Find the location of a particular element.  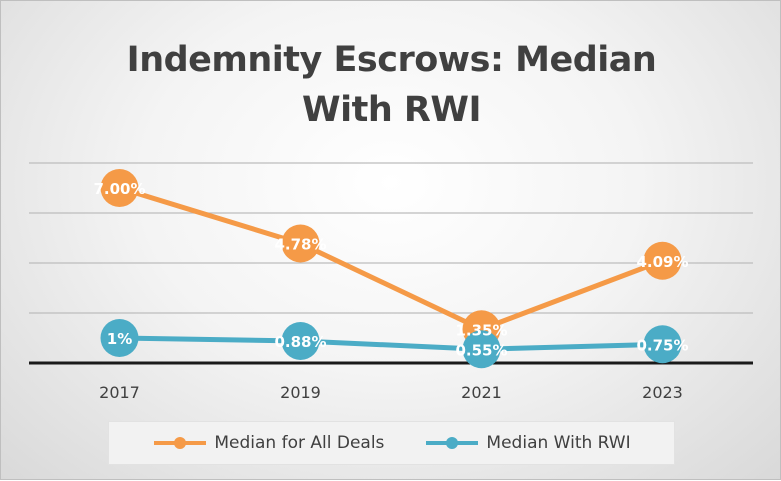

legend-label-all-deals: Median for All Deals is located at coordinates (299, 443).